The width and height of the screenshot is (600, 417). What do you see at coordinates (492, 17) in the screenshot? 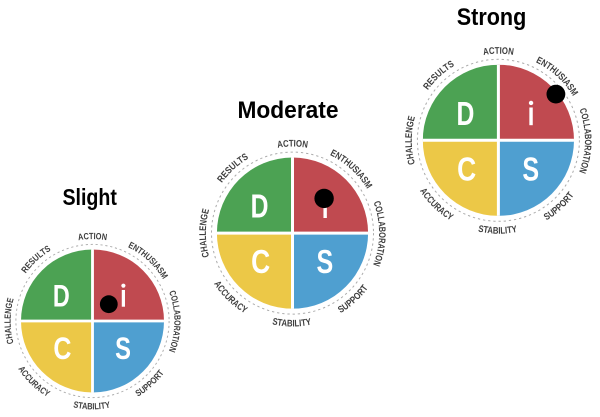
I see `svg-text: Strong` at bounding box center [492, 17].